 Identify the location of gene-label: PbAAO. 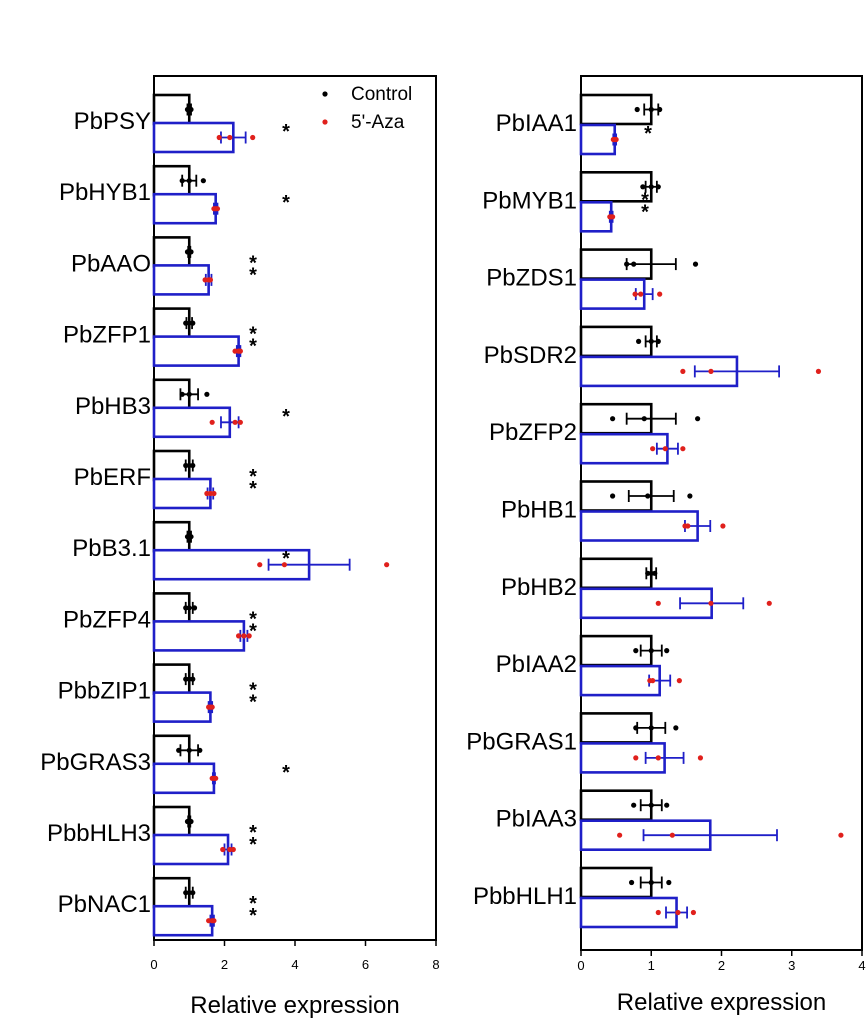
(111, 263).